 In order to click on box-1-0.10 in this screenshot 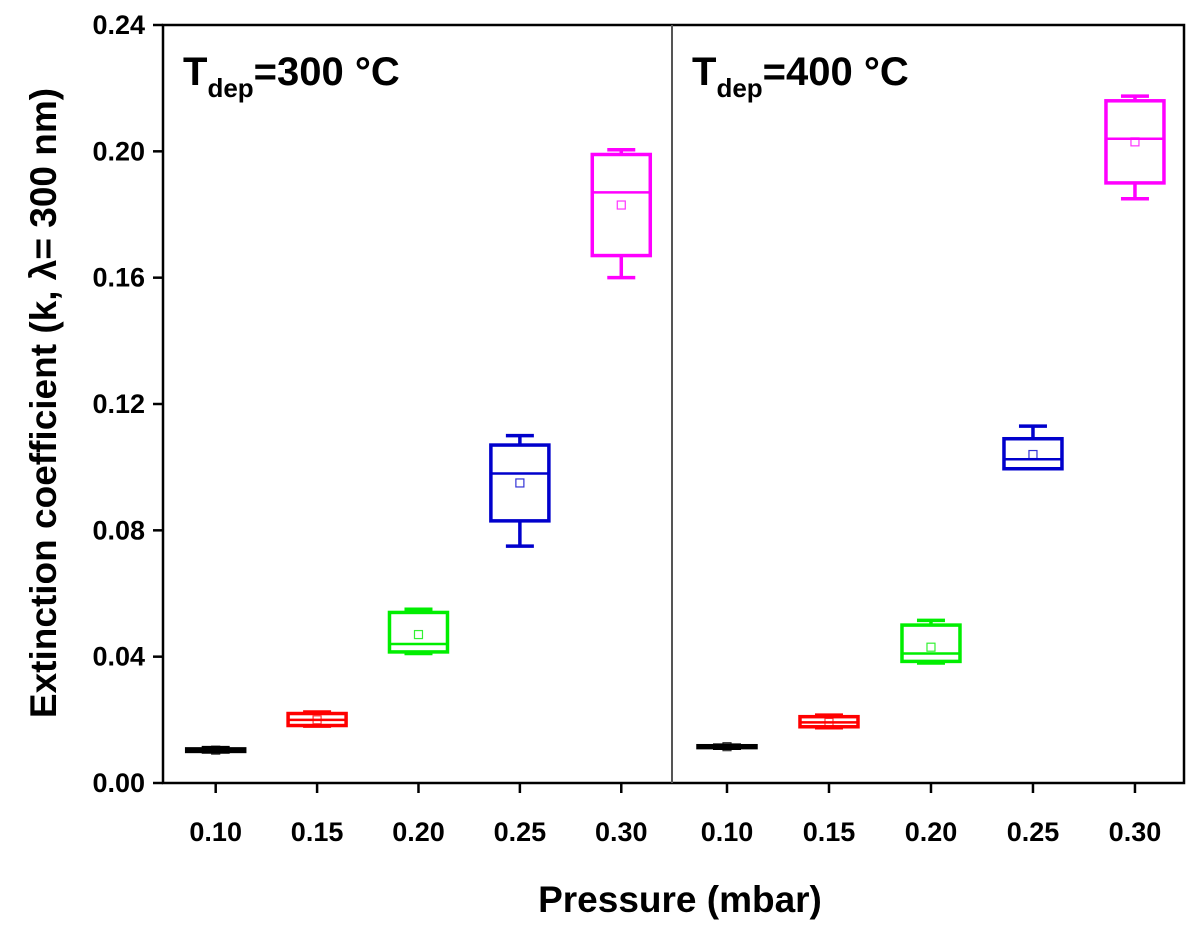, I will do `click(215, 750)`.